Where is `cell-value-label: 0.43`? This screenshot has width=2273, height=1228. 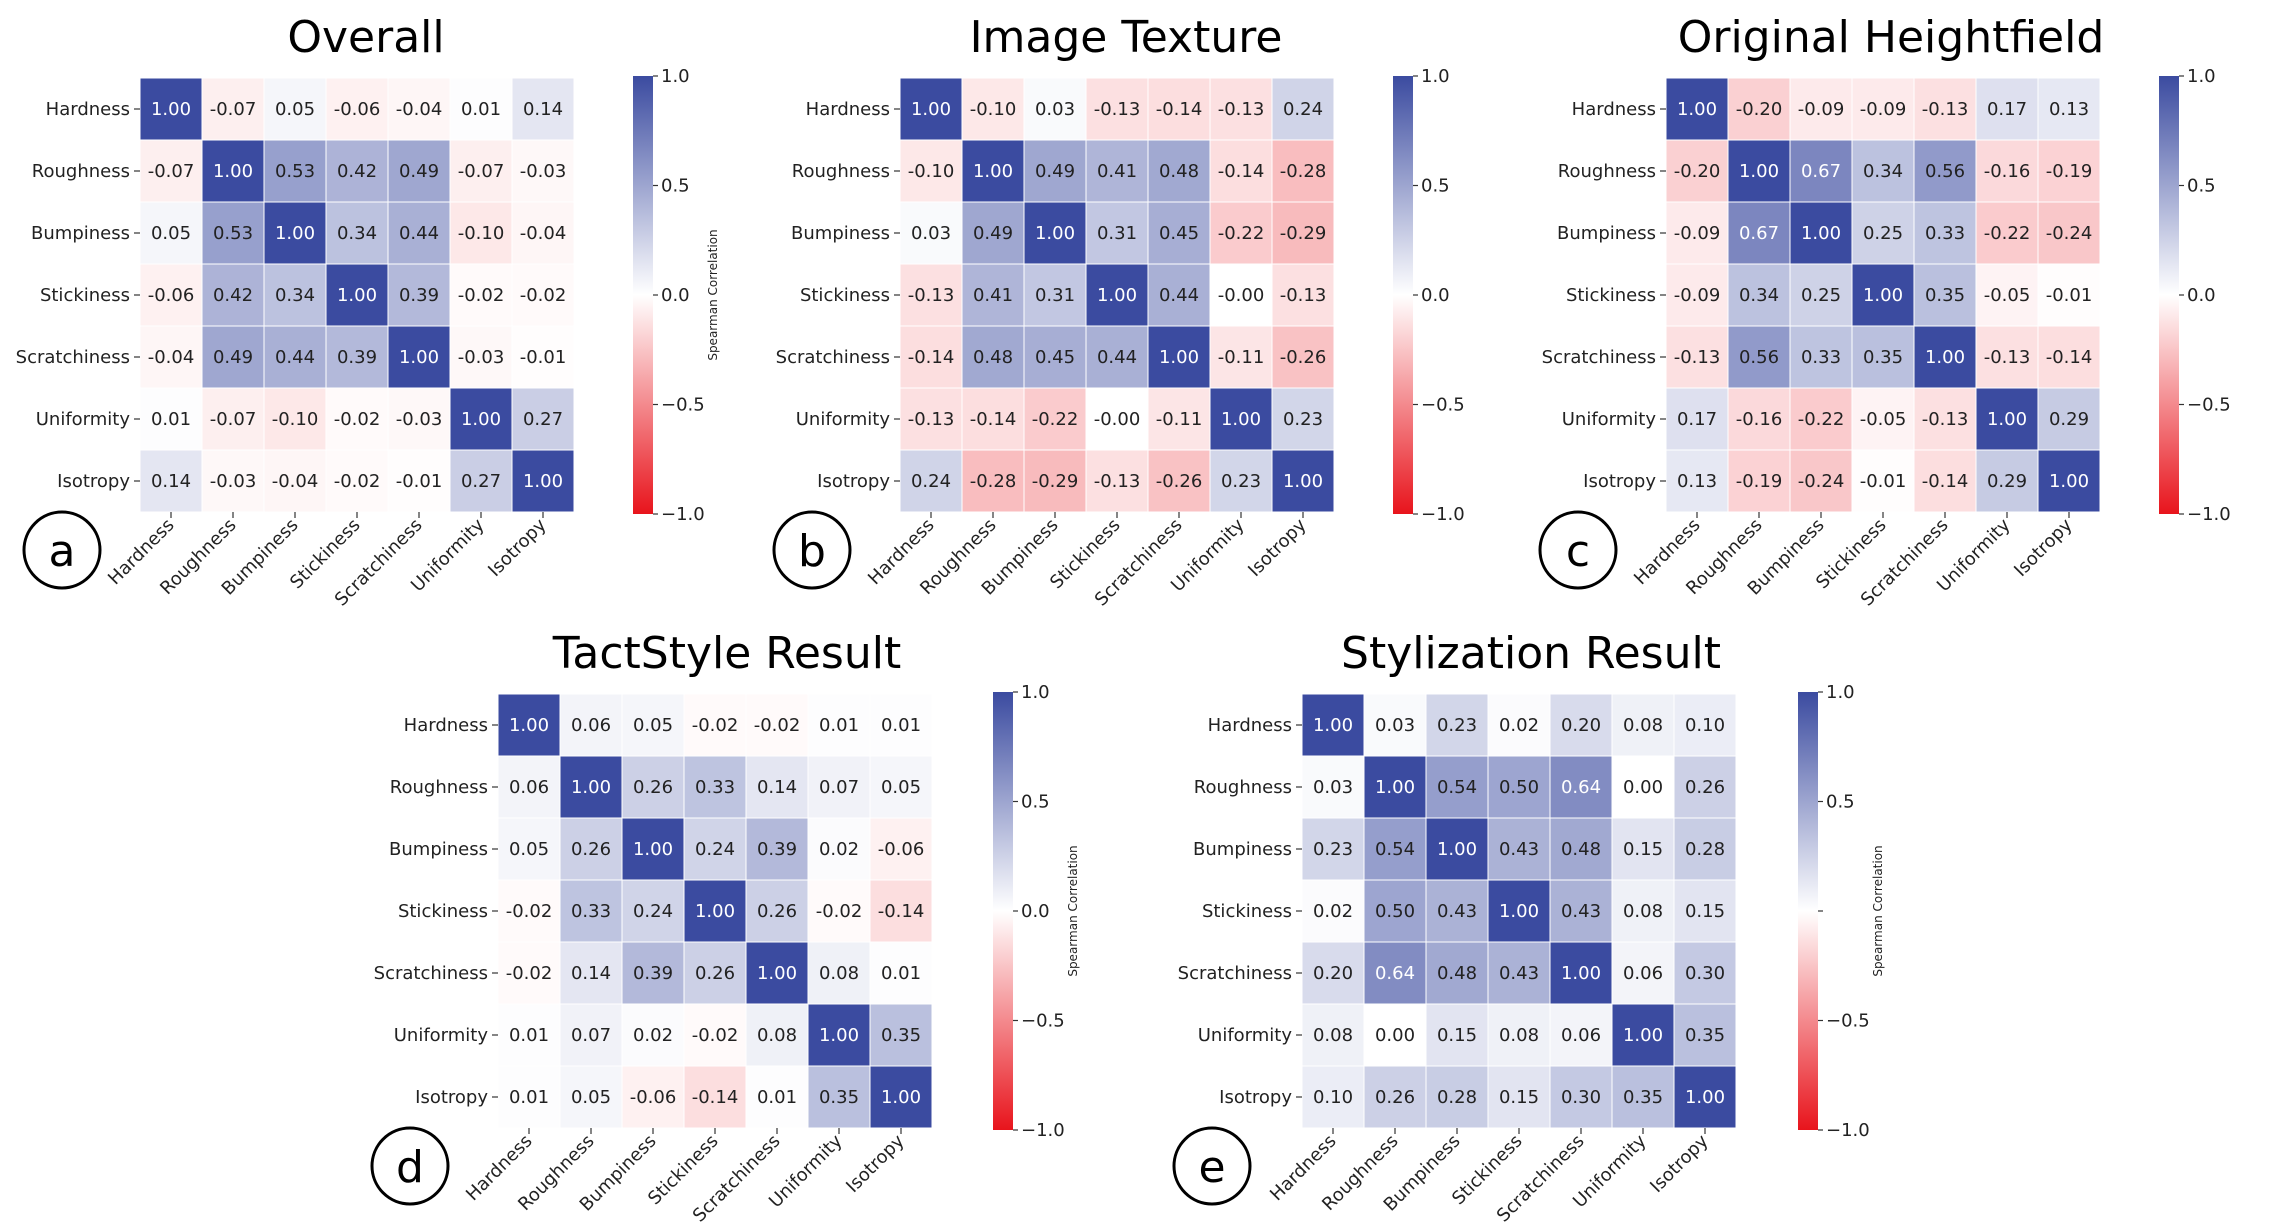
cell-value-label: 0.43 is located at coordinates (1519, 973).